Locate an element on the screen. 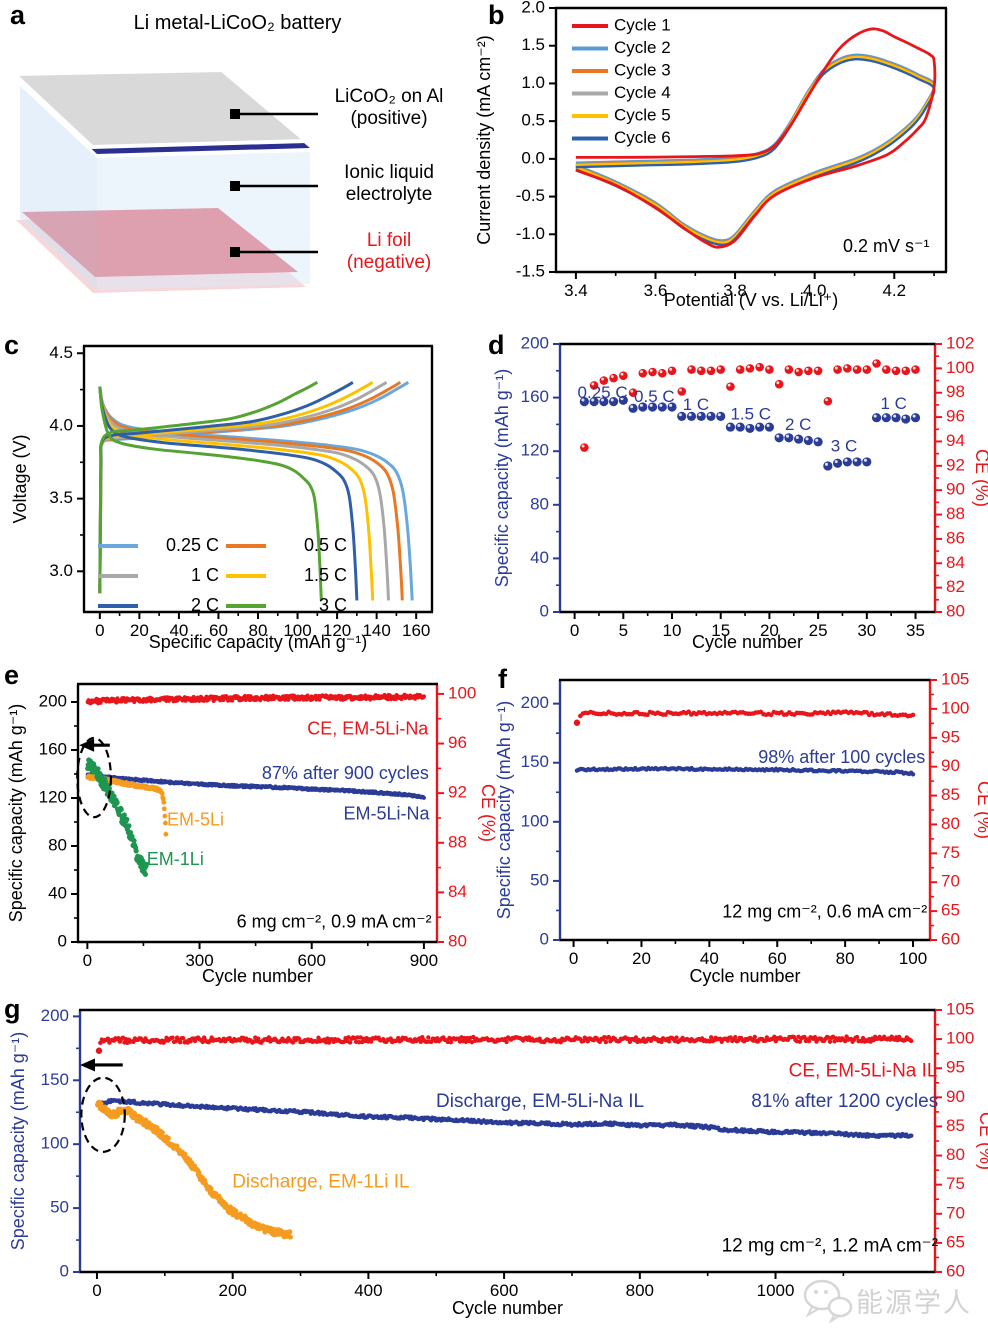  electrolyte-left-face is located at coordinates (58, 188).